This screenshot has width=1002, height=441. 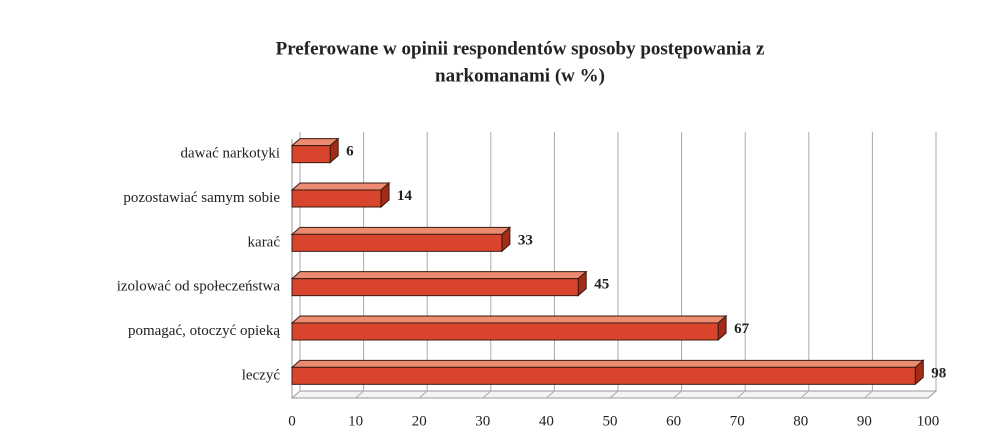 I want to click on y-tick-label: karać, so click(x=264, y=242).